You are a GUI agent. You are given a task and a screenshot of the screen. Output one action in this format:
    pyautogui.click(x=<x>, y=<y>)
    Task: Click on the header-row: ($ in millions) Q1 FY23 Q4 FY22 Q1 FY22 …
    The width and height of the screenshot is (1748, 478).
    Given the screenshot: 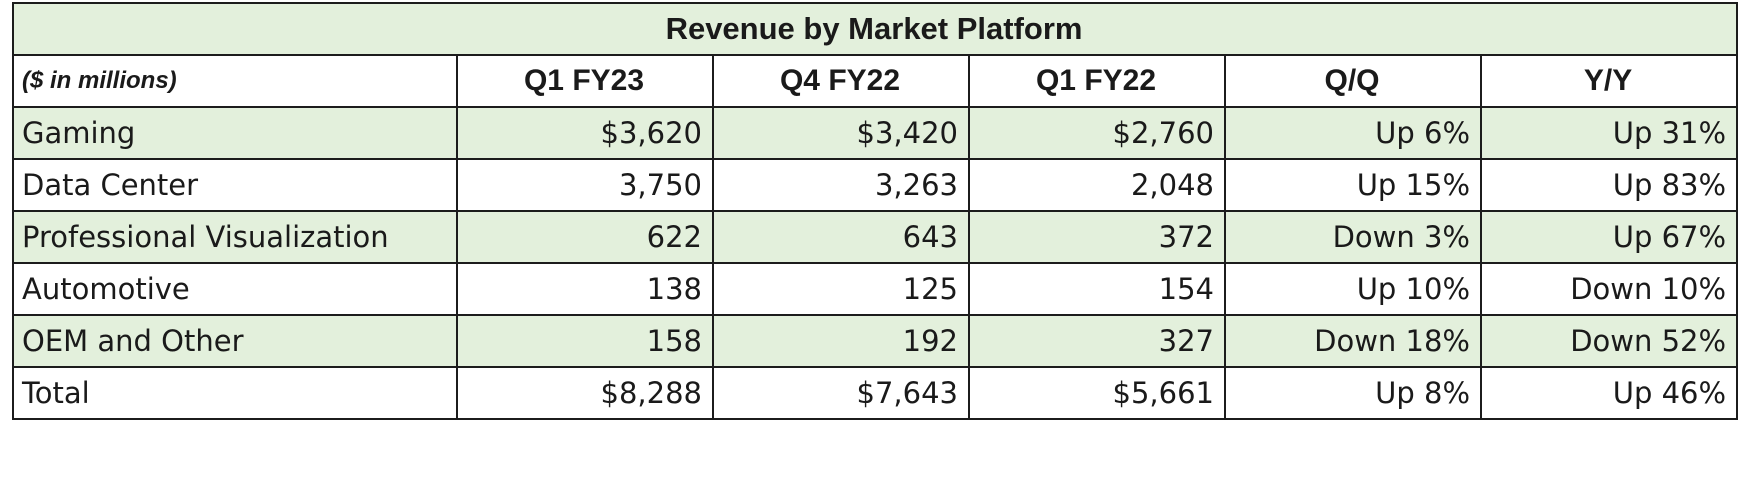 What is the action you would take?
    pyautogui.click(x=875, y=81)
    